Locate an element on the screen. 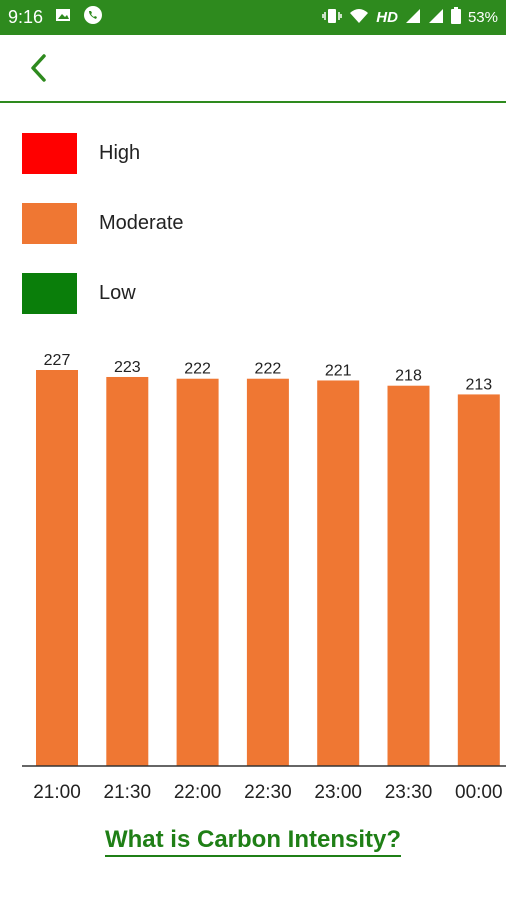 The width and height of the screenshot is (506, 900). bar-21:00 is located at coordinates (57, 568).